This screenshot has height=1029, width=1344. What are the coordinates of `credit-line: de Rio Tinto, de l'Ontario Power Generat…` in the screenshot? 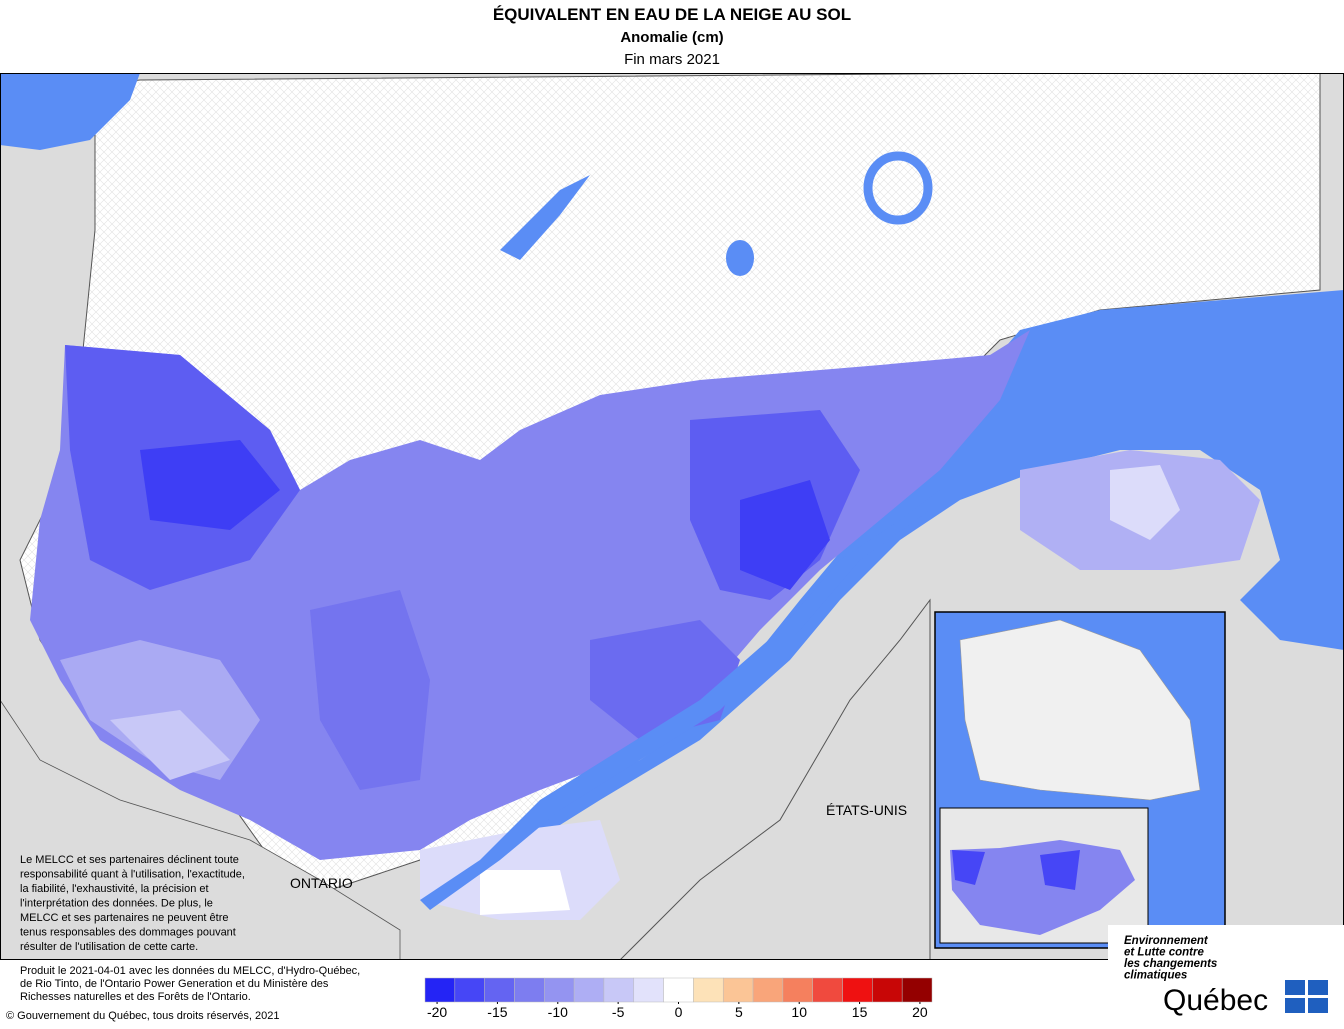 It's located at (174, 984).